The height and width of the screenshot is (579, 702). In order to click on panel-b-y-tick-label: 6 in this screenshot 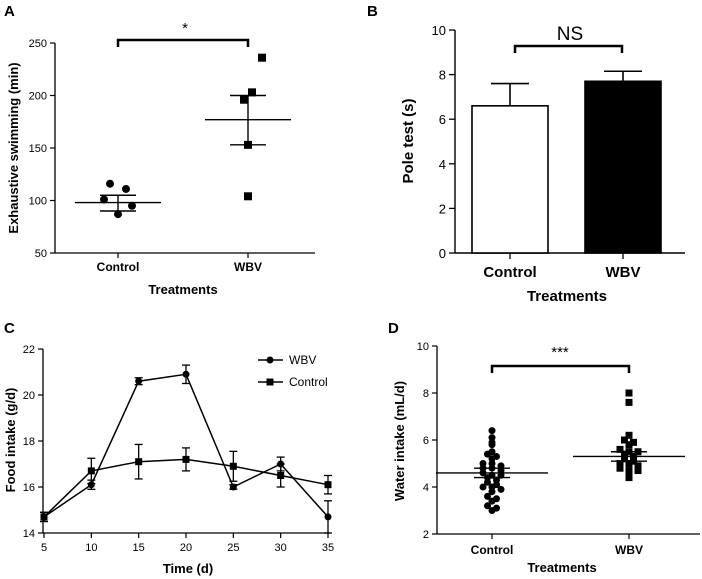, I will do `click(442, 119)`.